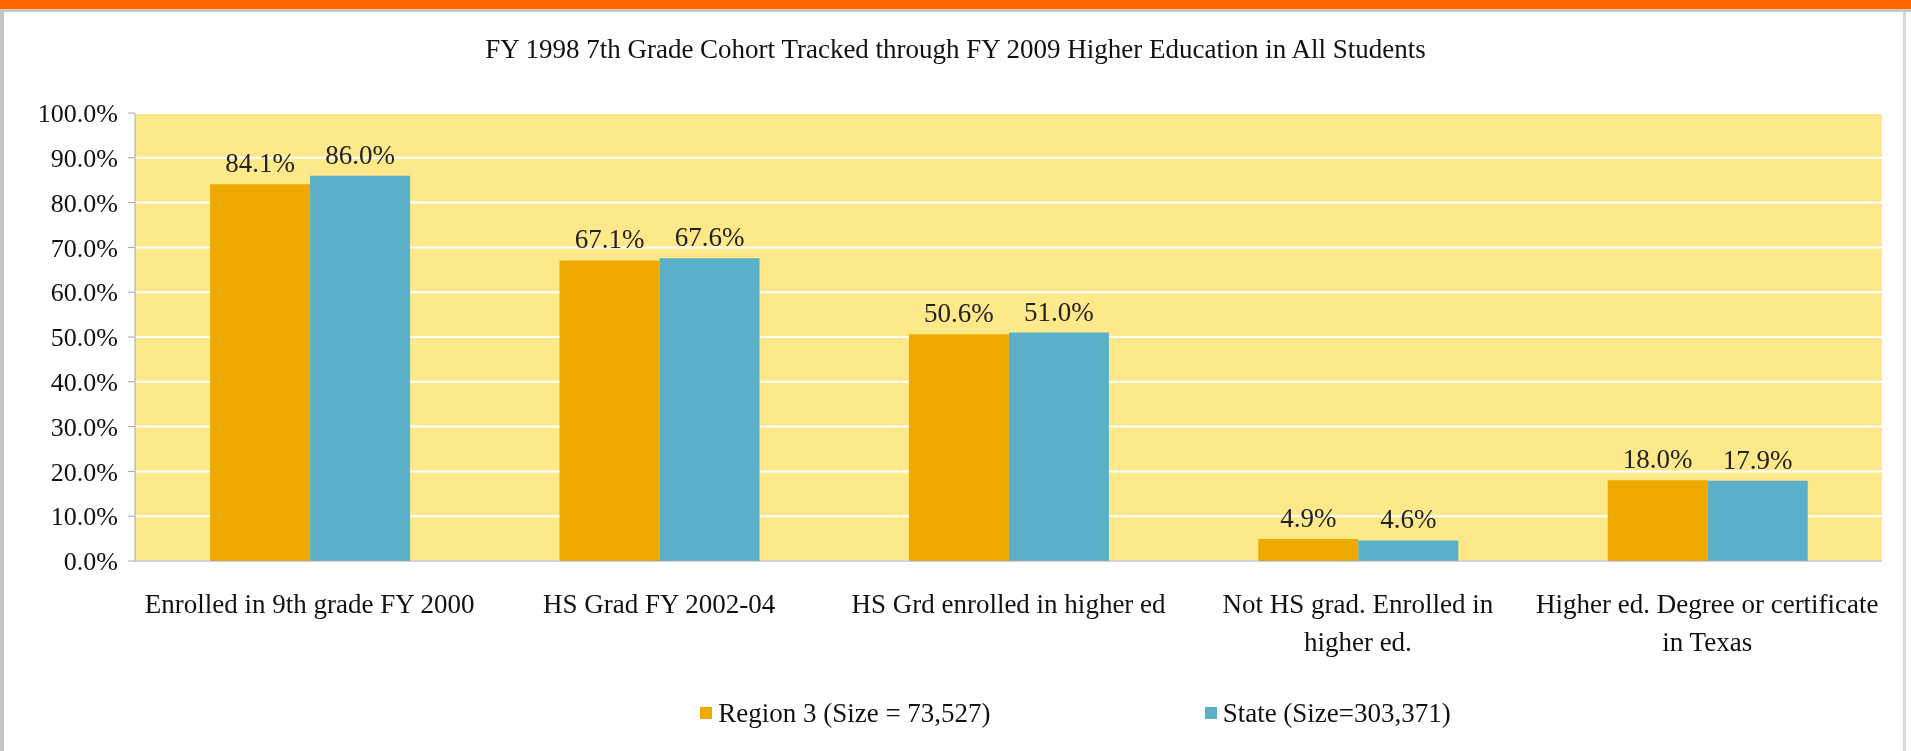  What do you see at coordinates (659, 604) in the screenshot?
I see `x-tick-label: HS Grad FY 2002-04` at bounding box center [659, 604].